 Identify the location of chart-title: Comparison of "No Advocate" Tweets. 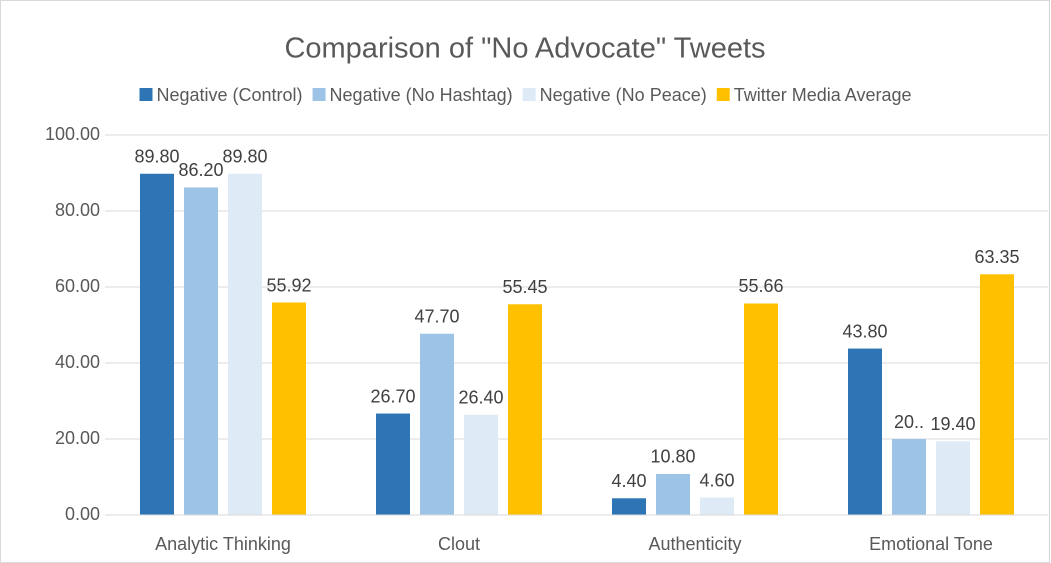
(524, 49).